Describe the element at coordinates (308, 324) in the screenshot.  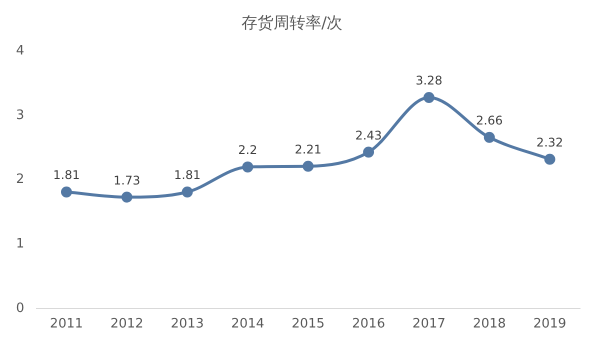
I see `x-tick-label: 2015` at that location.